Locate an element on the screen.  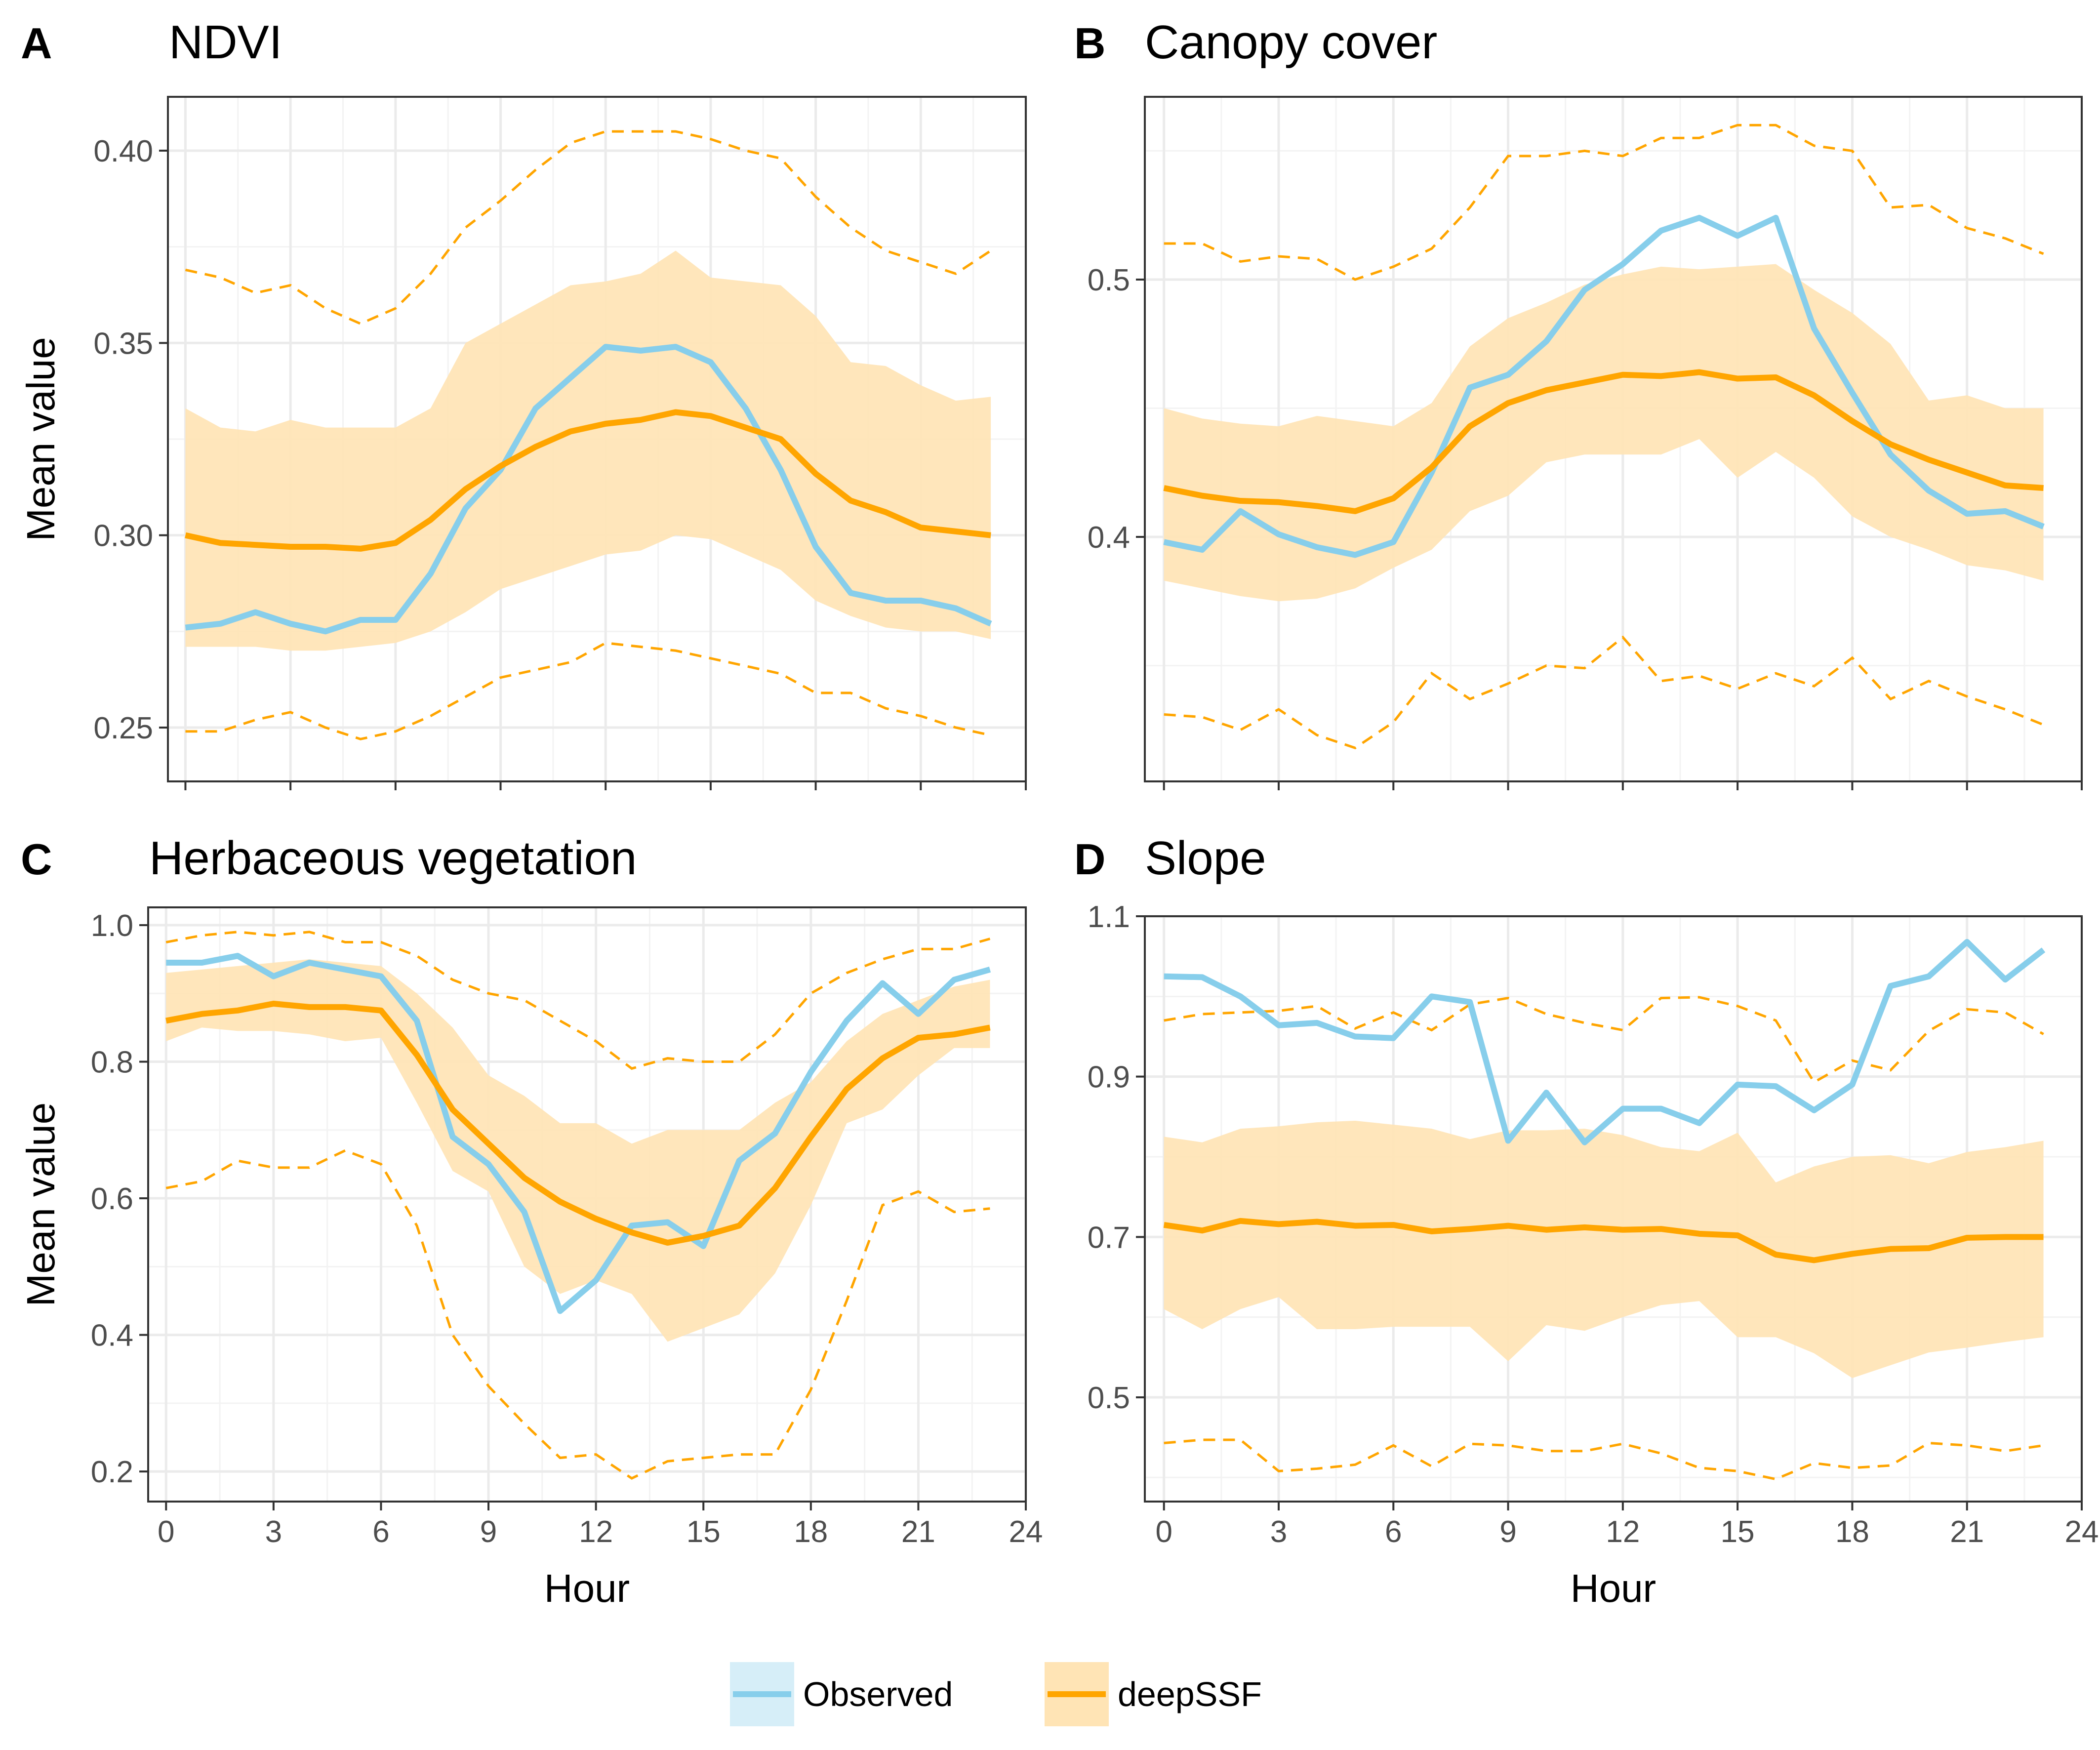
y-tick-label: 0.9 is located at coordinates (1109, 1077).